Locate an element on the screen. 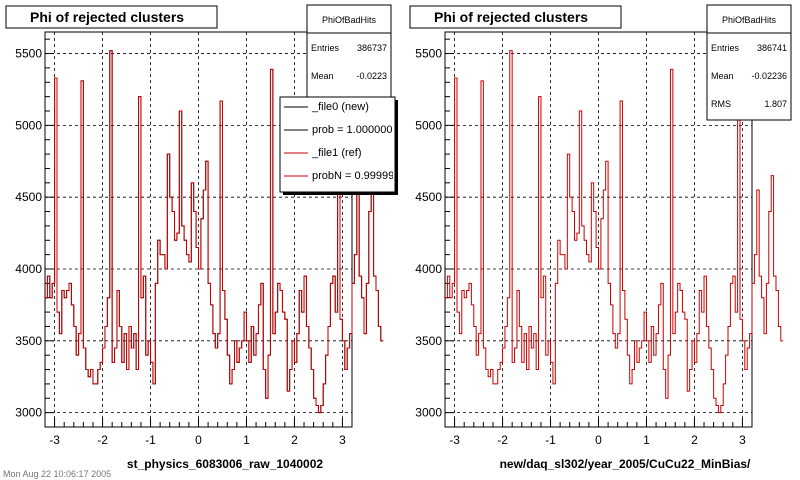 The height and width of the screenshot is (480, 800). stats-frame is located at coordinates (749, 62).